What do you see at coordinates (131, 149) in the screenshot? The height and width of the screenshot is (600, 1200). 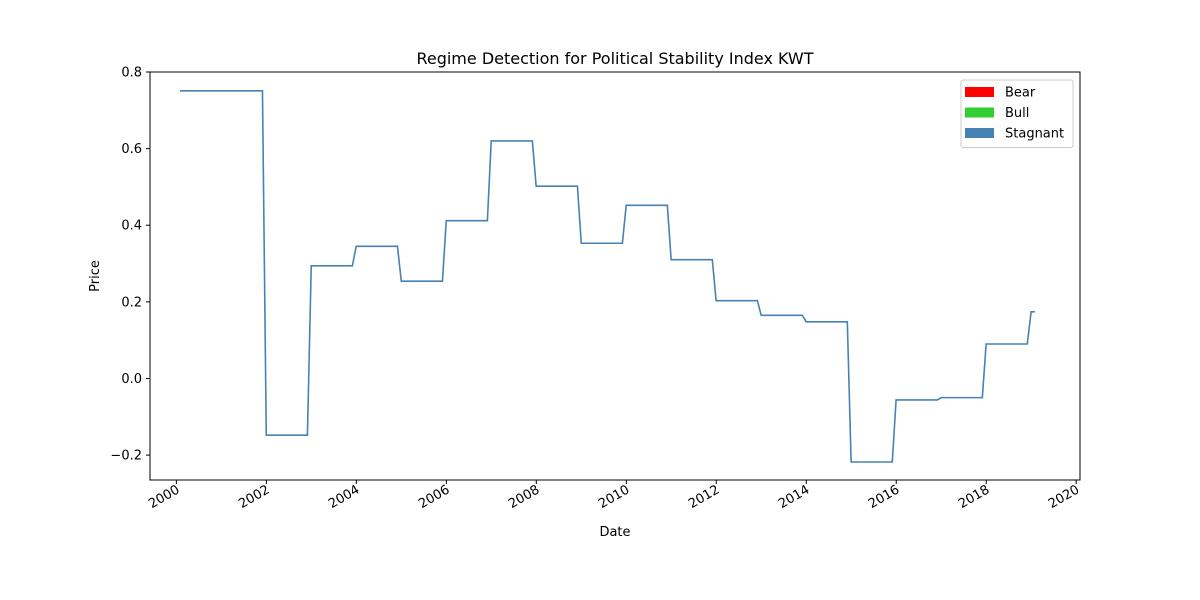 I see `y-tick-label: 0.6` at bounding box center [131, 149].